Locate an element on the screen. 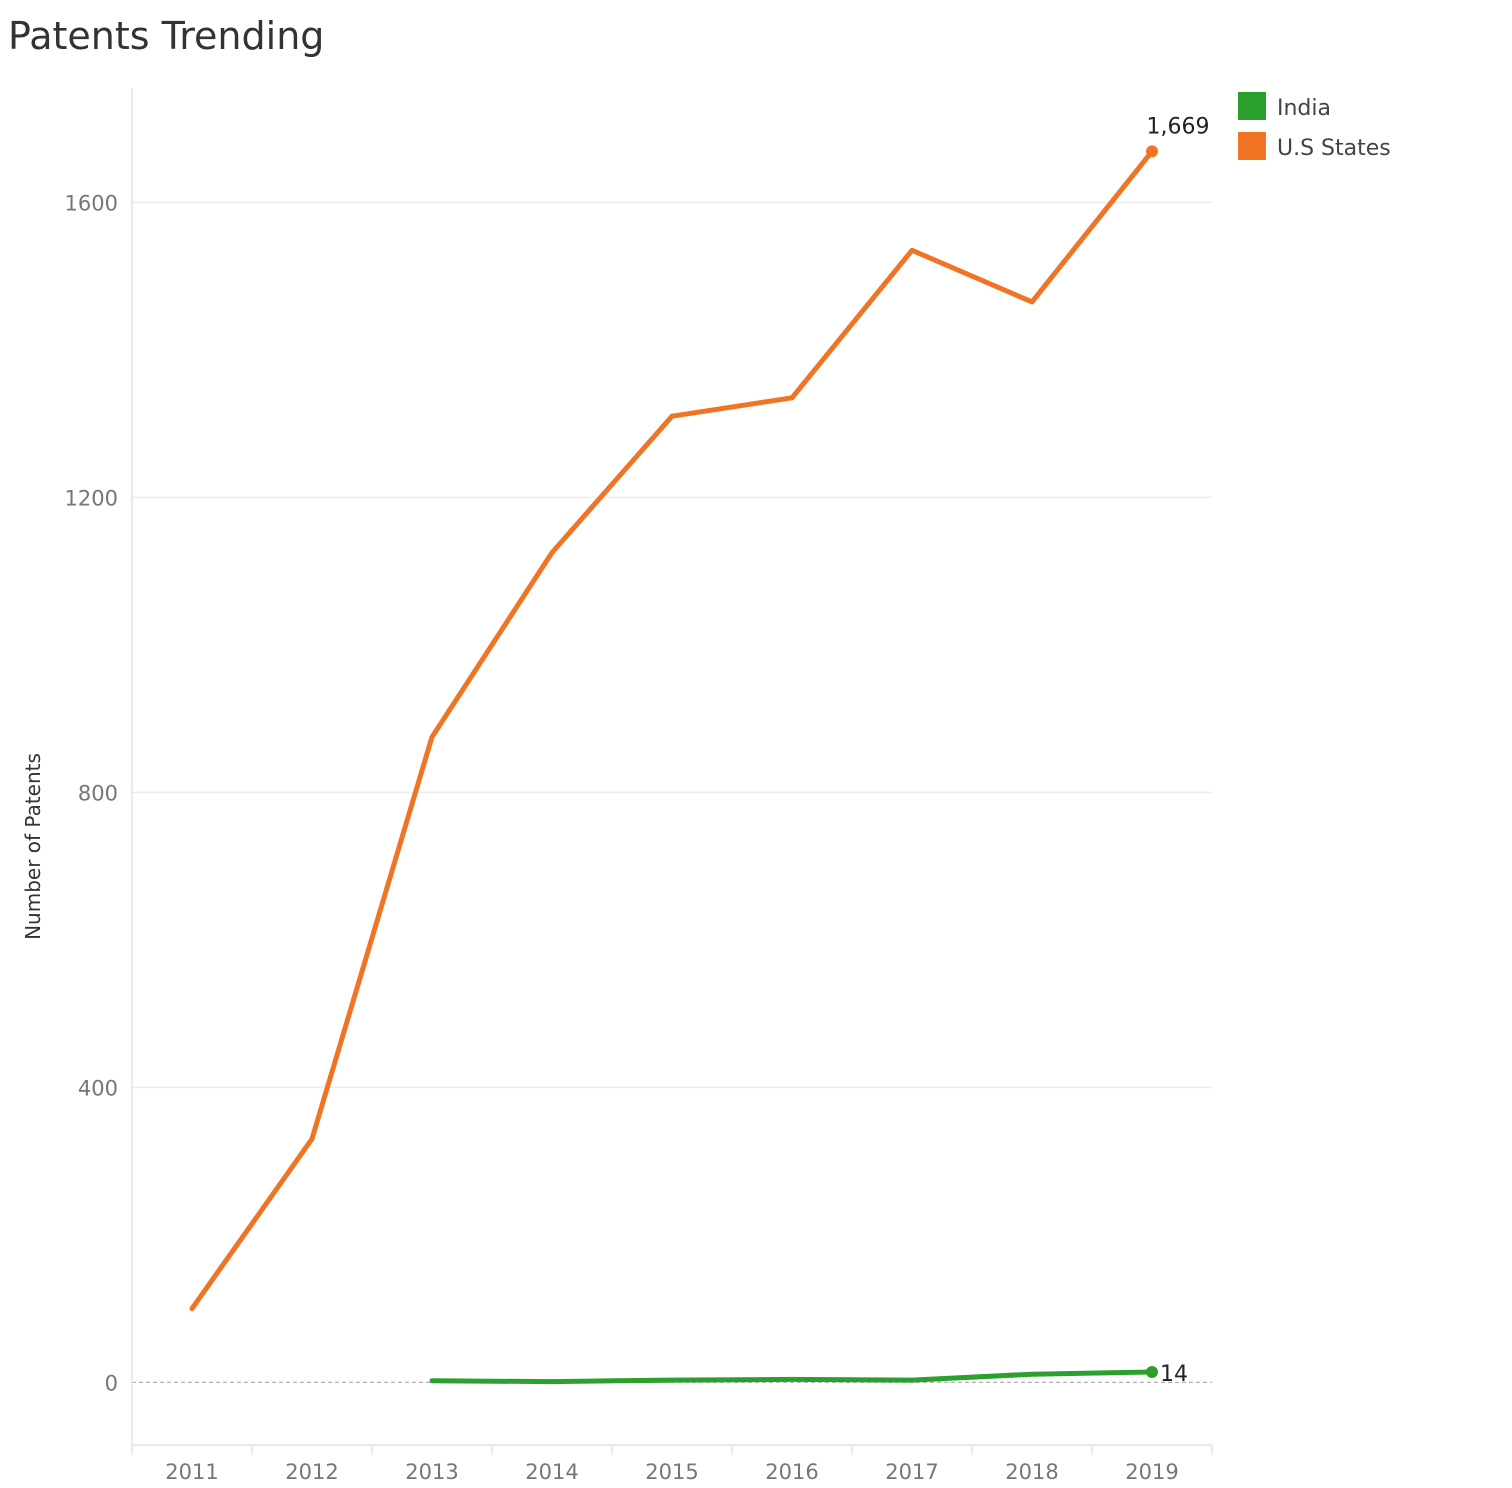  x-tick-label: 2012 is located at coordinates (311, 1472).